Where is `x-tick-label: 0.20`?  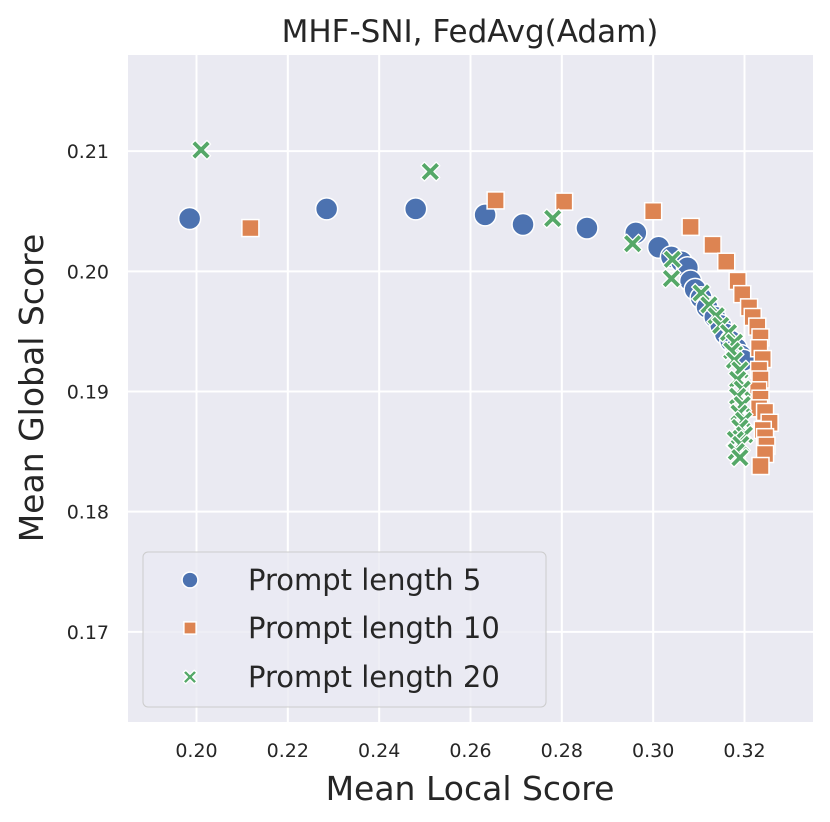 x-tick-label: 0.20 is located at coordinates (196, 751).